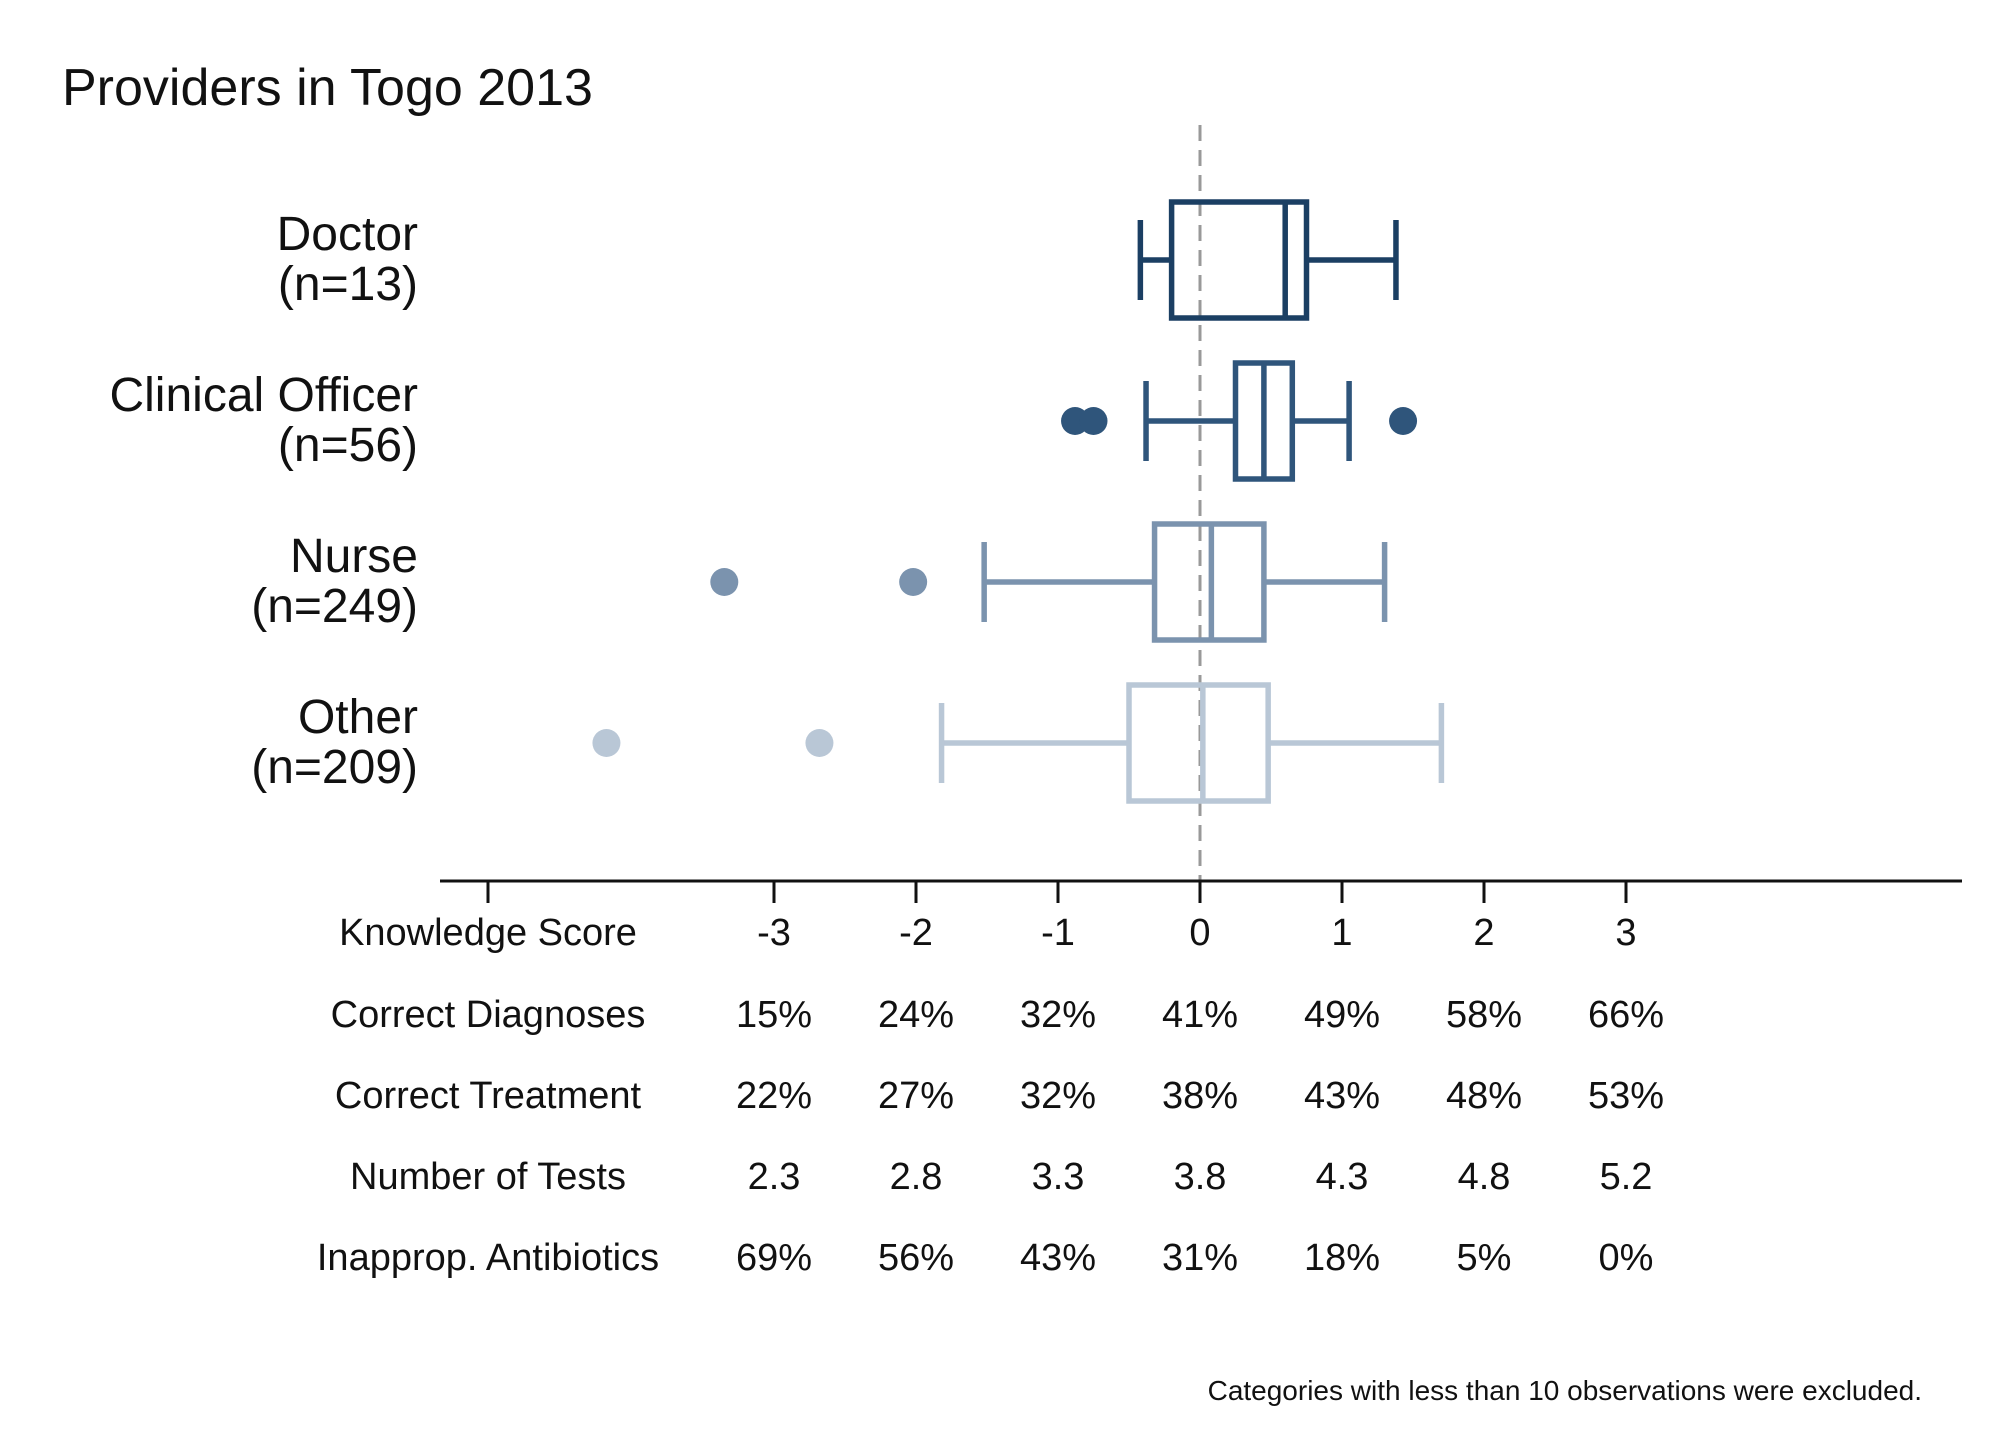  What do you see at coordinates (354, 556) in the screenshot?
I see `category-label: Nurse` at bounding box center [354, 556].